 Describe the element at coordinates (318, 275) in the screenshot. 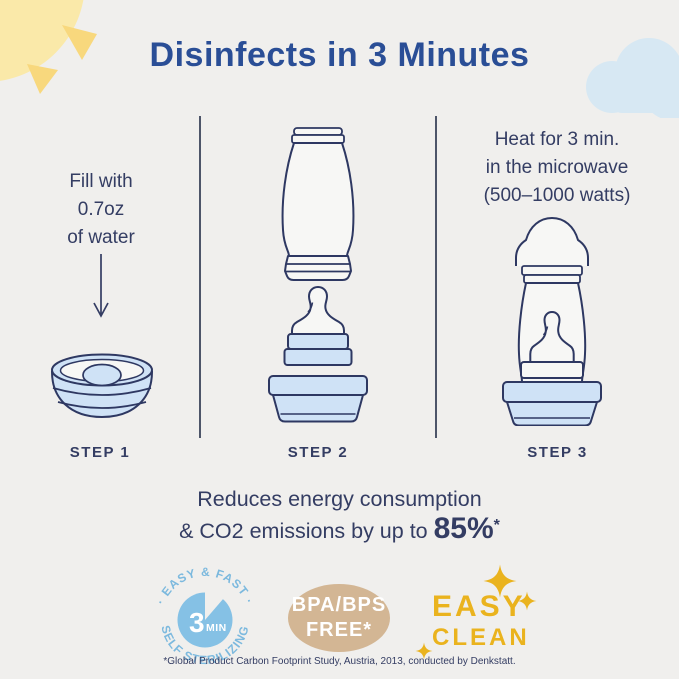

I see `disassembled-bottle-illustration` at that location.